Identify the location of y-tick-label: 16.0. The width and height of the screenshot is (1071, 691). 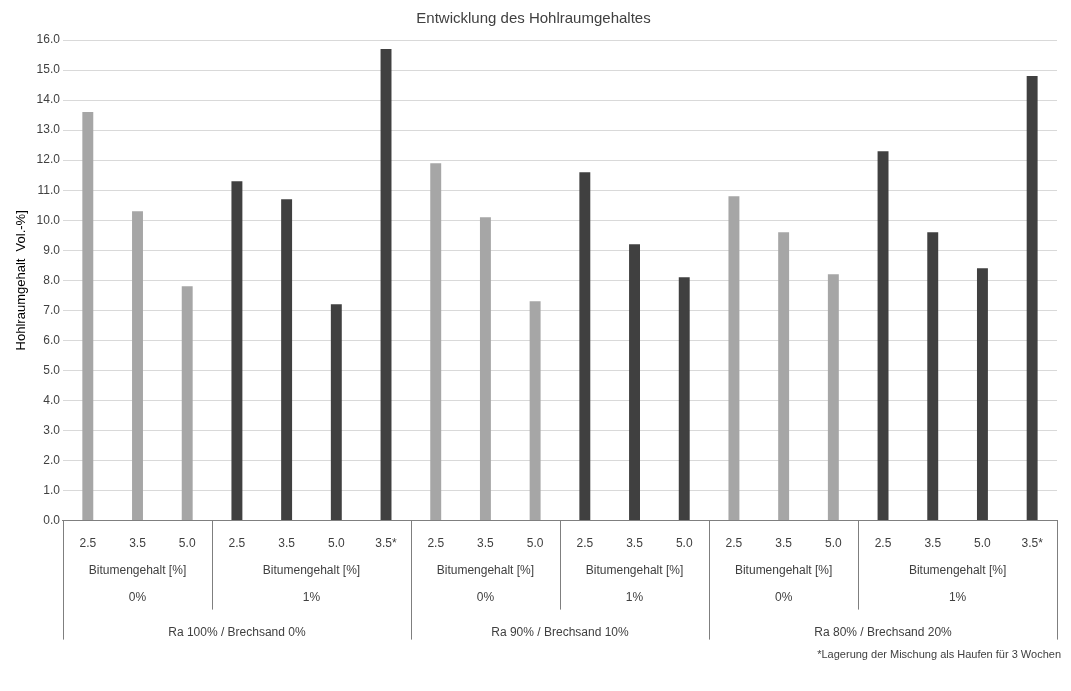
(48, 39).